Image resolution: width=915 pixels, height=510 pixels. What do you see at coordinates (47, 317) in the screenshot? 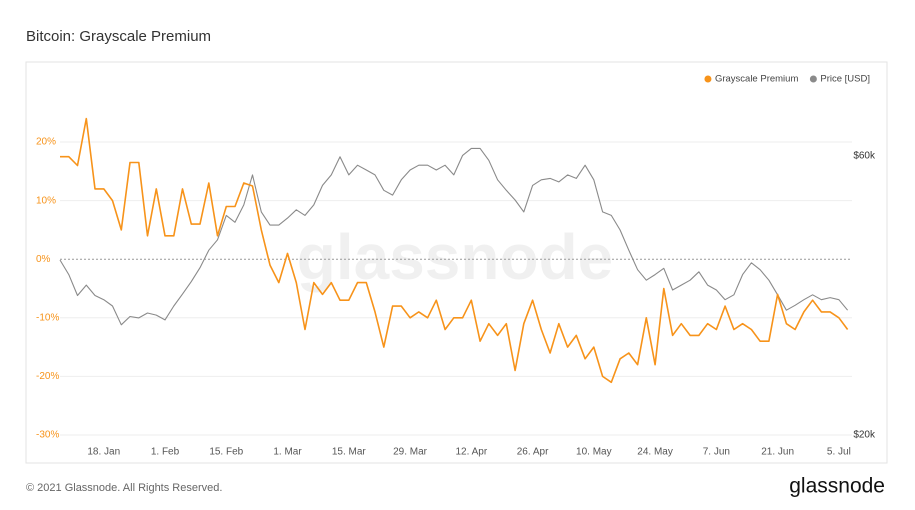
I see `y-tick-label: -10%` at bounding box center [47, 317].